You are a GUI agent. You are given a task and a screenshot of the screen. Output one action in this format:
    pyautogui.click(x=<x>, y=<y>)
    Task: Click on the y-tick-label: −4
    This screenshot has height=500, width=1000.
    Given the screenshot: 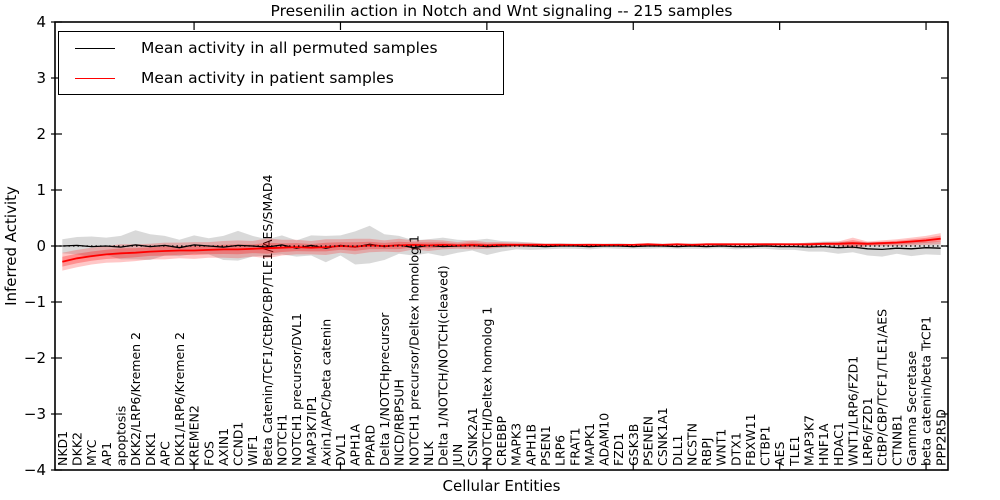 What is the action you would take?
    pyautogui.click(x=35, y=470)
    